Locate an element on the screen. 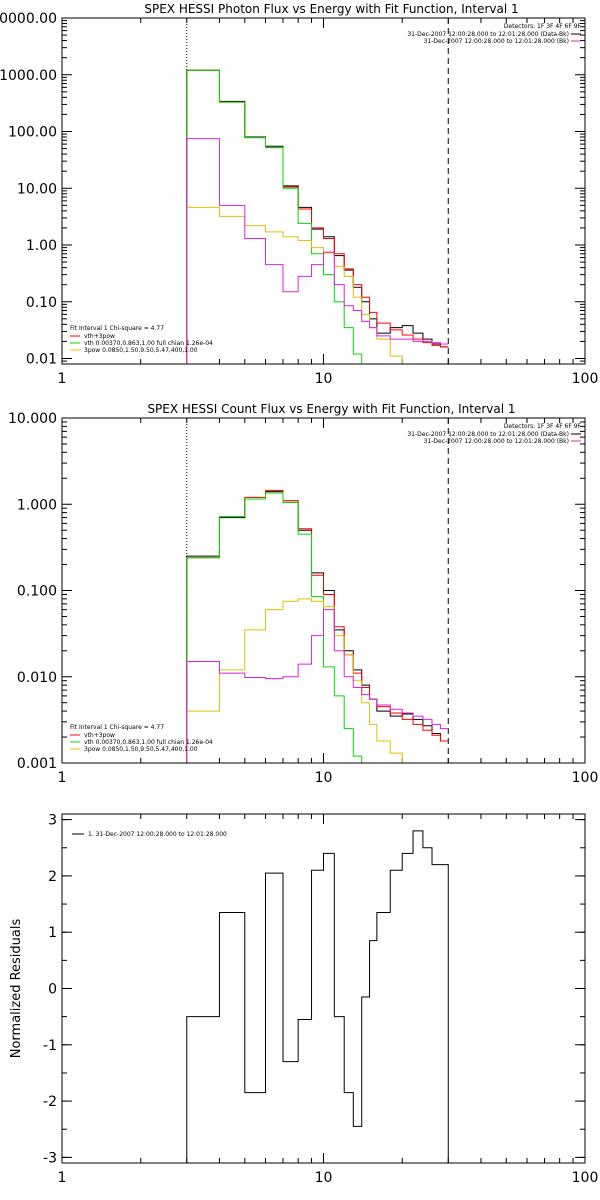 The width and height of the screenshot is (600, 1200). y-tick-label: -2 is located at coordinates (50, 1102).